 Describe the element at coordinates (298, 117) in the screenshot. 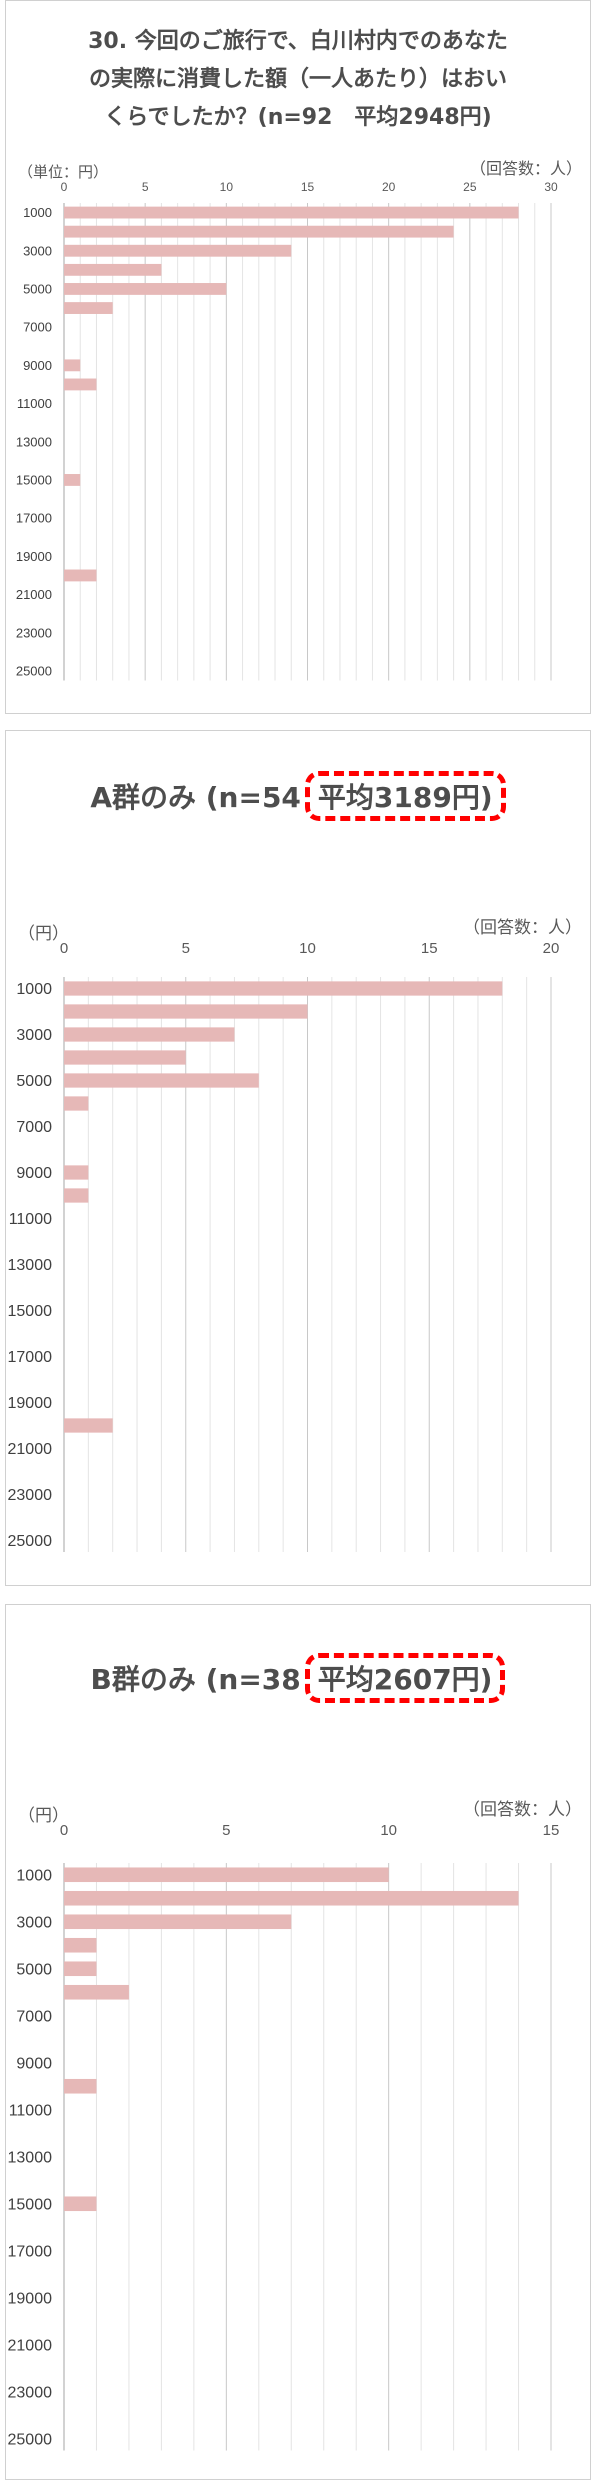

I see `chart-title-line-3: くらでしたか？(n=92 平均2948円)` at that location.